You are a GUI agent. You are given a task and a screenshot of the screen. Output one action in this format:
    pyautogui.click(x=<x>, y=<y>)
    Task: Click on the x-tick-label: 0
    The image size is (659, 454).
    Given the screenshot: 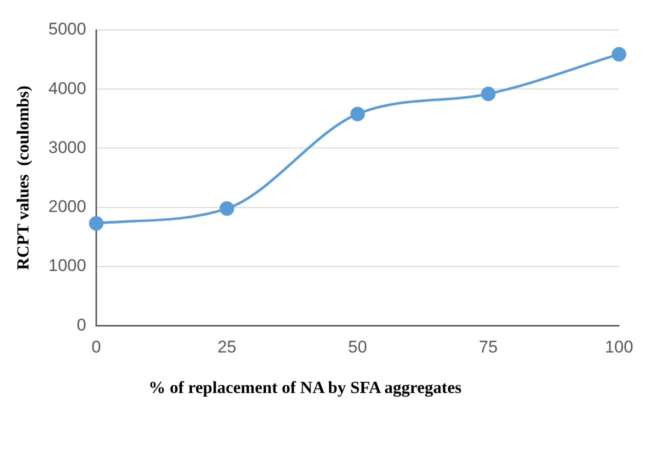 What is the action you would take?
    pyautogui.click(x=96, y=346)
    